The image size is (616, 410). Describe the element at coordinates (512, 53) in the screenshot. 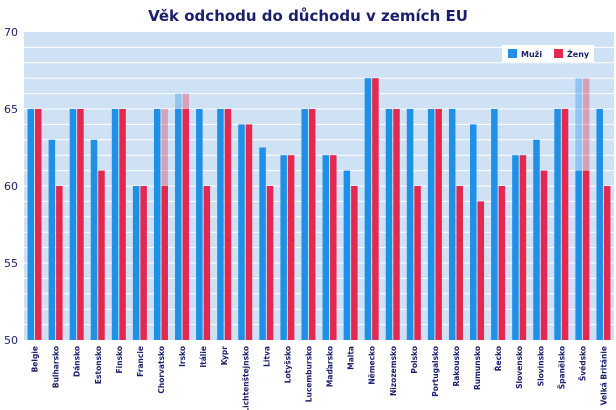

I see `legend-swatch-muzi` at that location.